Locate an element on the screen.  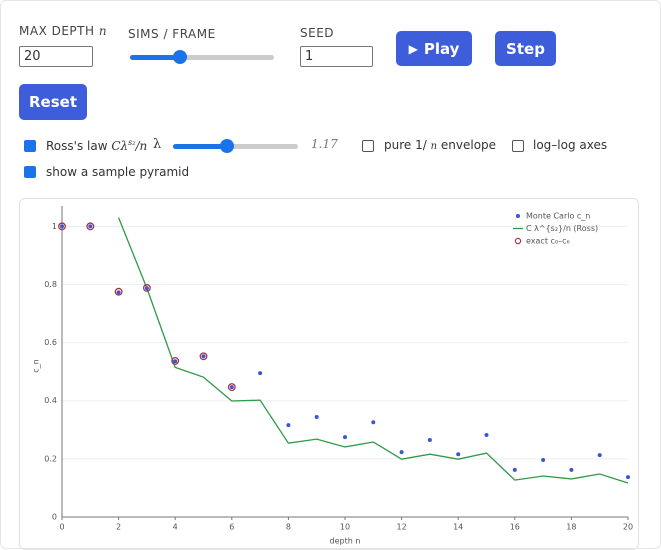
loglog-label: log–log axes is located at coordinates (570, 145).